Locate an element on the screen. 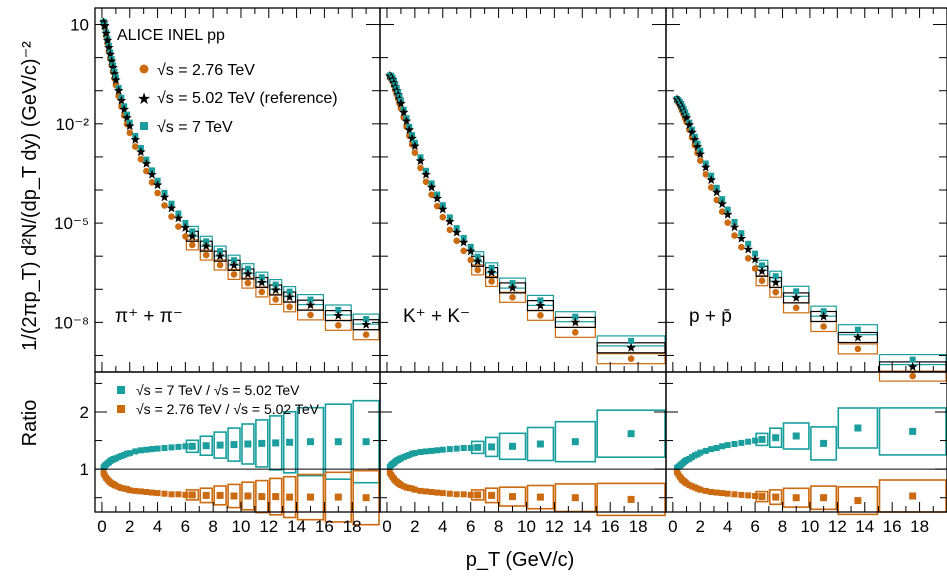  x-tick-label: 2 is located at coordinates (129, 526).